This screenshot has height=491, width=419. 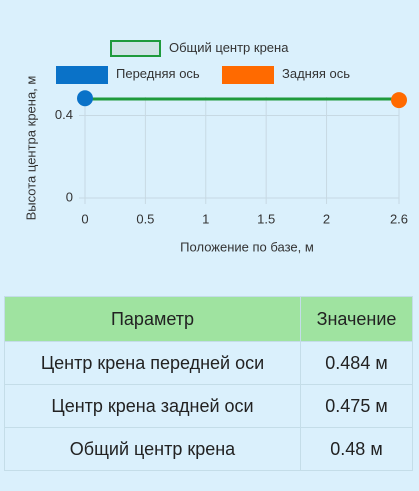 What do you see at coordinates (145, 218) in the screenshot?
I see `x-tick-label: 0.5` at bounding box center [145, 218].